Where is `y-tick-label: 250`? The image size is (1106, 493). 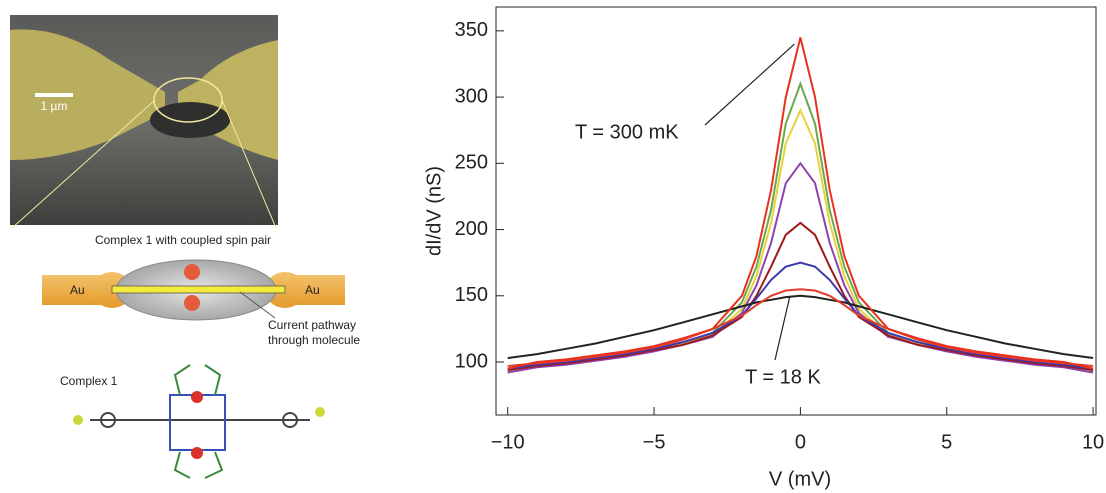 y-tick-label: 250 is located at coordinates (471, 163).